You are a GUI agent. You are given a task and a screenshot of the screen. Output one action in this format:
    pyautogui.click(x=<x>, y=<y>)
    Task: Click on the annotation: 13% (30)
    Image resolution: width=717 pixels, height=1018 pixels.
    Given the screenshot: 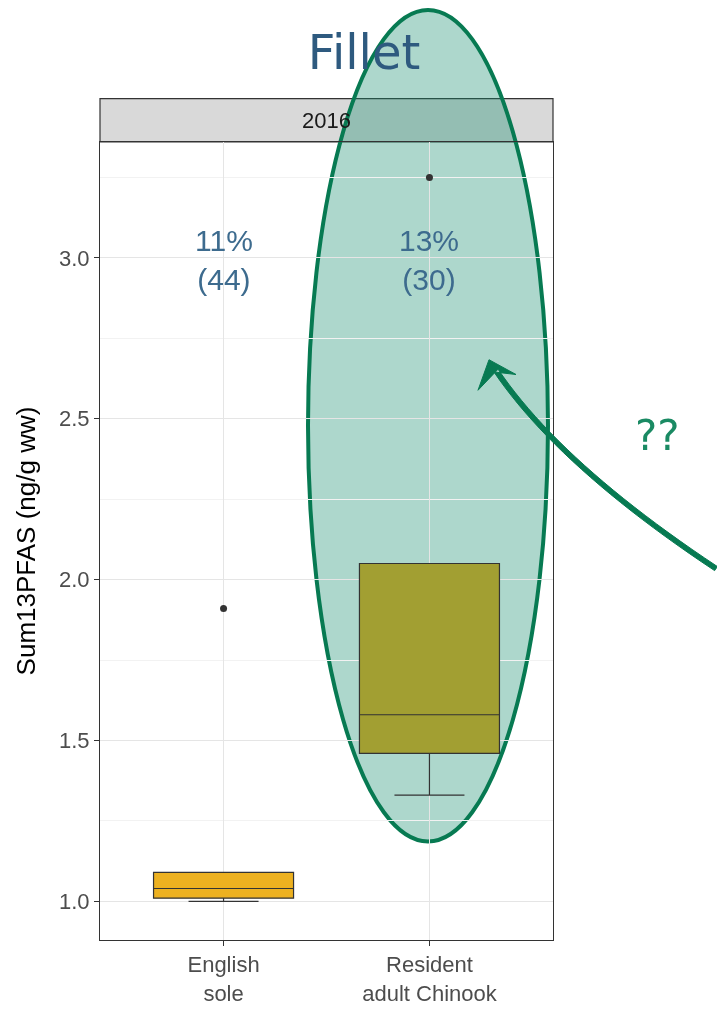 What is the action you would take?
    pyautogui.click(x=429, y=260)
    